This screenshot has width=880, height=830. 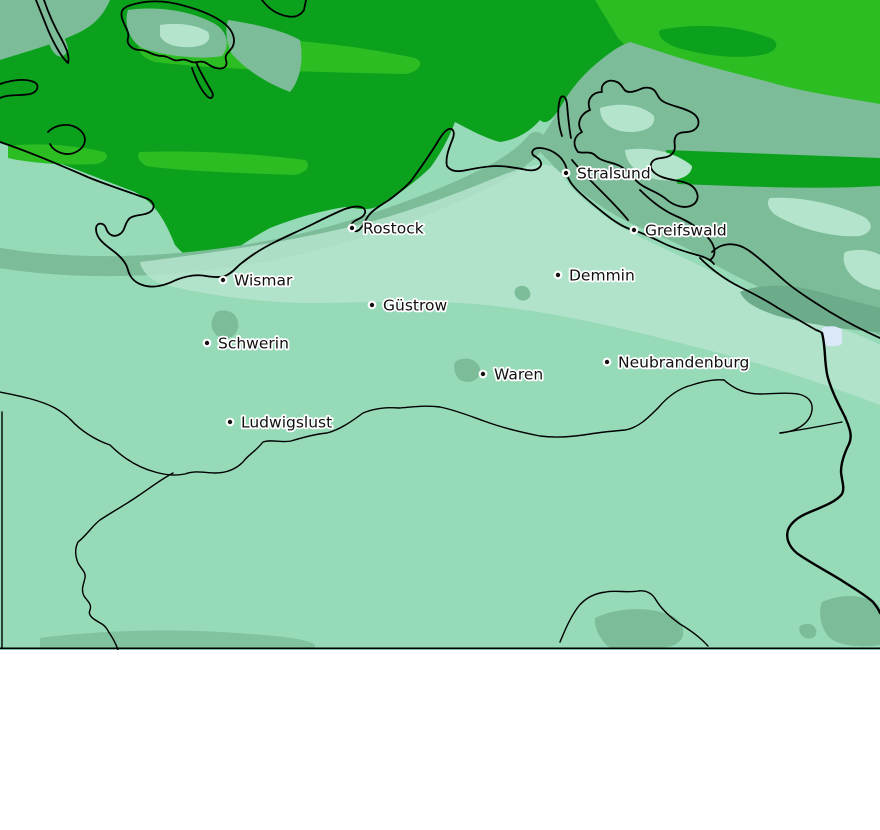 What do you see at coordinates (718, 41) in the screenshot?
I see `sea-dark-patch` at bounding box center [718, 41].